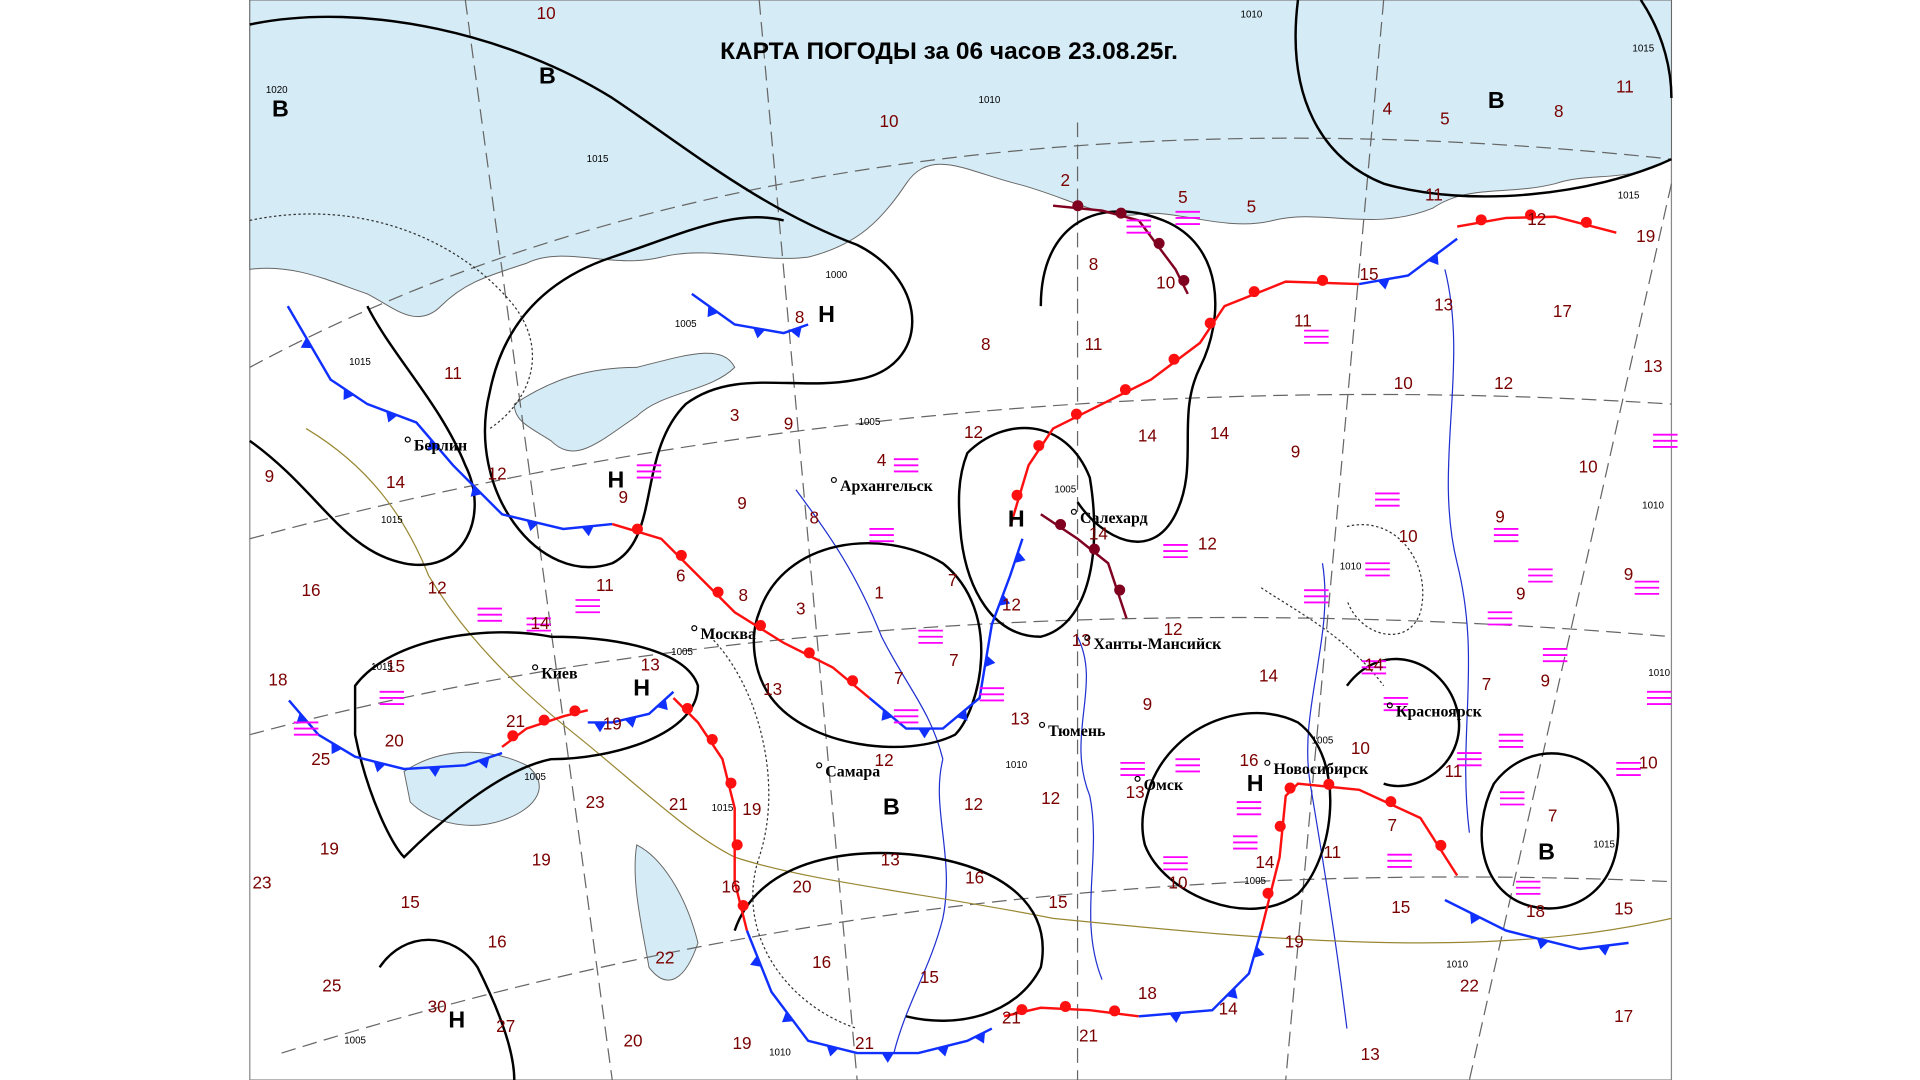 This screenshot has height=1080, width=1920. What do you see at coordinates (1077, 731) in the screenshot?
I see `city-name: Тюмень` at bounding box center [1077, 731].